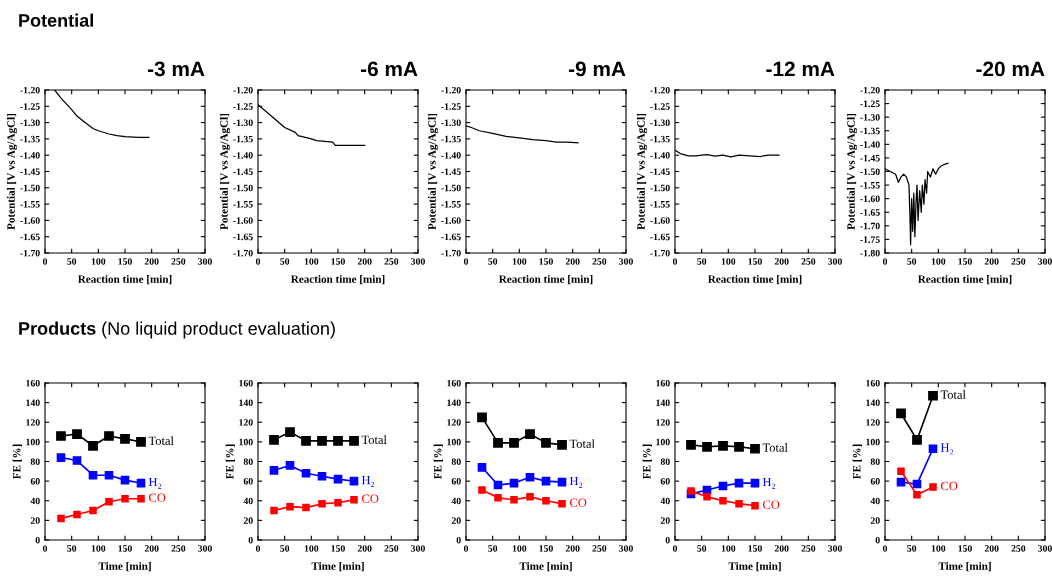 This screenshot has height=577, width=1052. I want to click on y-axis-title: FE [%], so click(230, 462).